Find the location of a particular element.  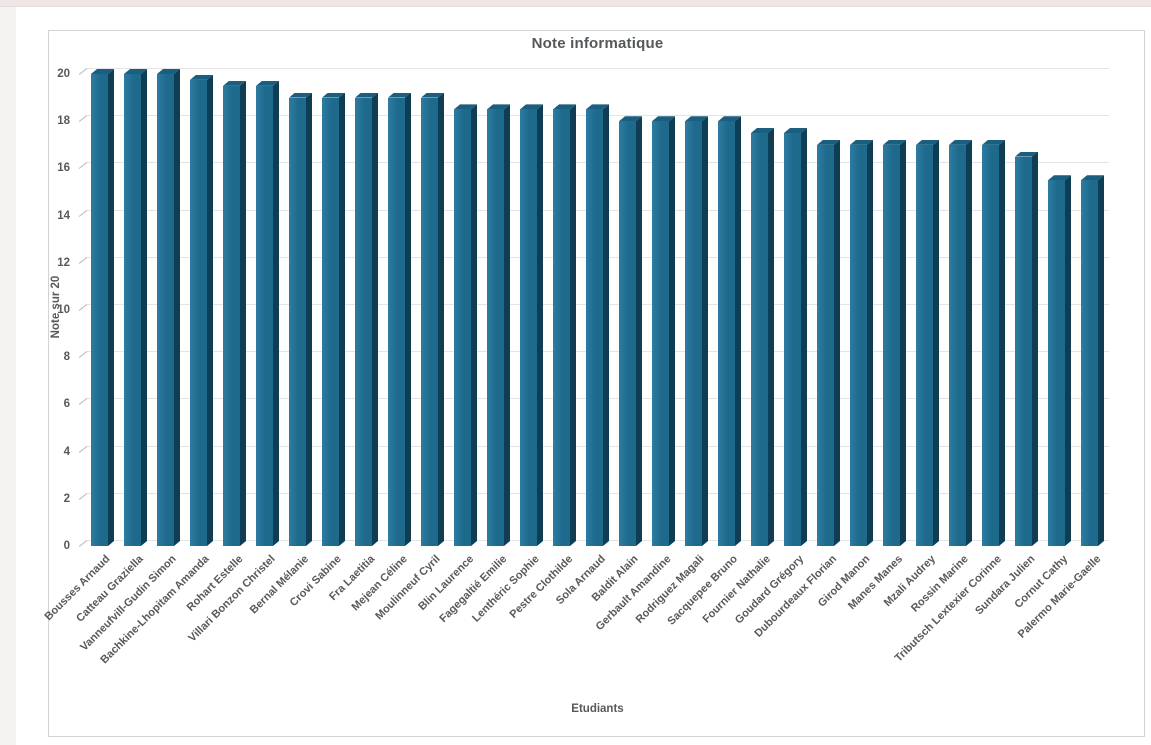

y-tick-label: 14 is located at coordinates (63, 215).